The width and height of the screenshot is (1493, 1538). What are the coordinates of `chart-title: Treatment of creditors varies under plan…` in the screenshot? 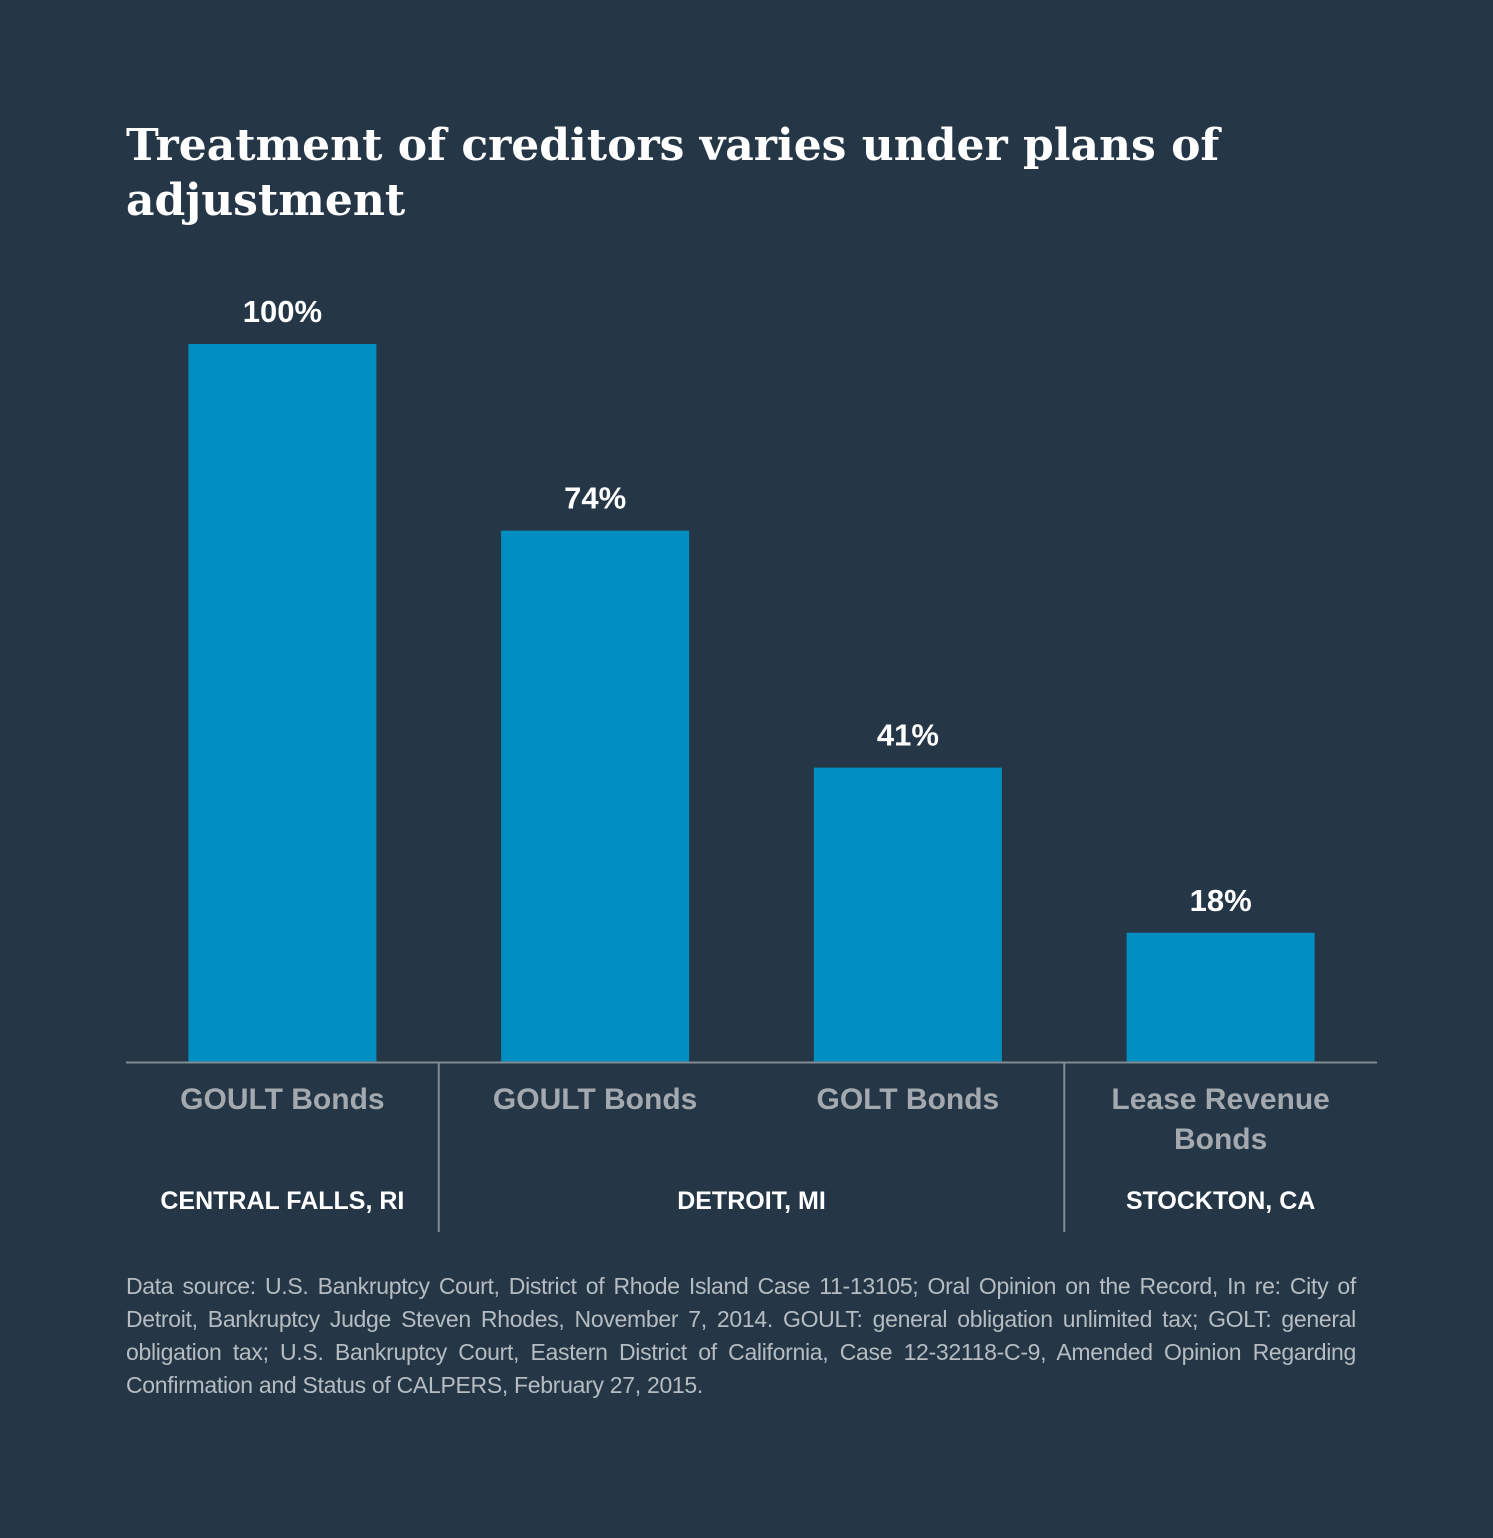 It's located at (673, 173).